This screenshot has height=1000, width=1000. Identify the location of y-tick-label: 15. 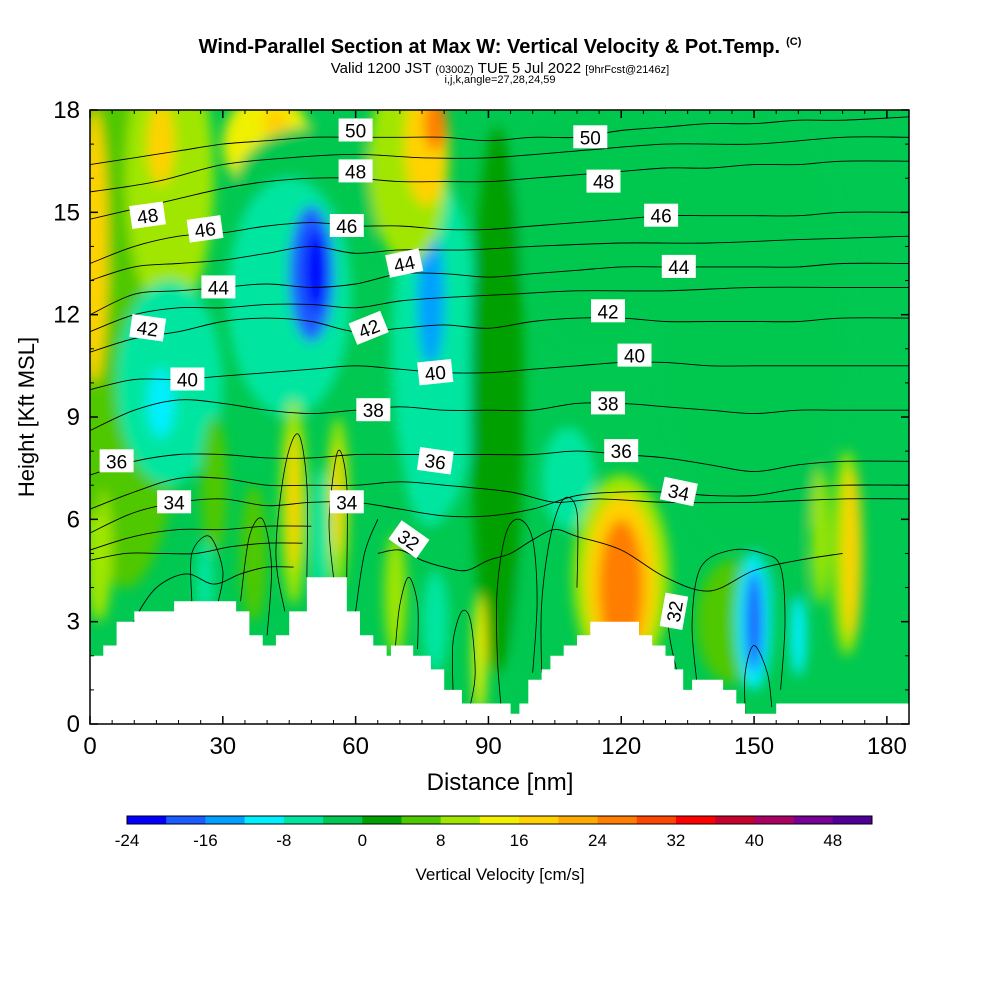
(66, 212).